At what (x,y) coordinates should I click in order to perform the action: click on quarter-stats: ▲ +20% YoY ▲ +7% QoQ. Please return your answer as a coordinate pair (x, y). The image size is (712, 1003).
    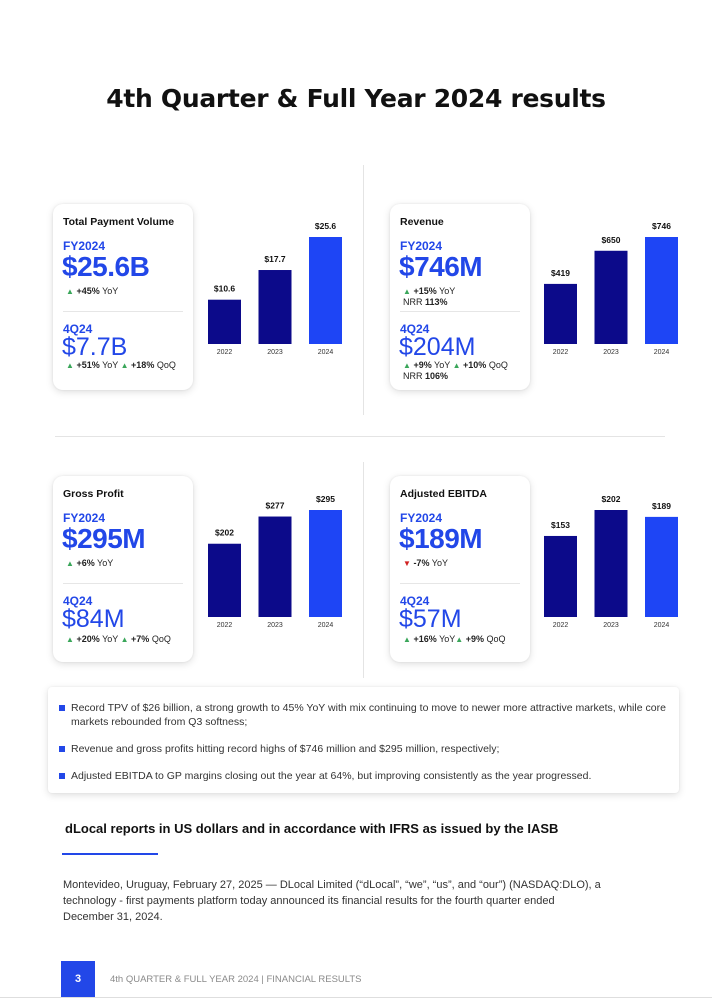
    Looking at the image, I should click on (118, 639).